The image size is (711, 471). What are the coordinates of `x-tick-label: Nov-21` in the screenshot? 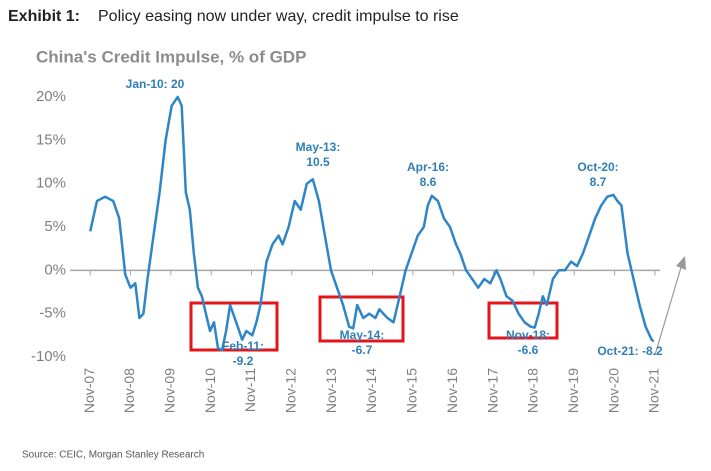 It's located at (654, 390).